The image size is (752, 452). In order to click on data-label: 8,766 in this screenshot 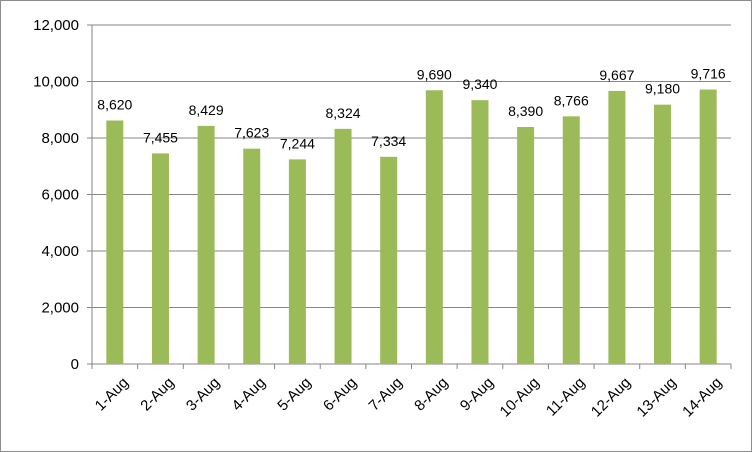, I will do `click(571, 100)`.